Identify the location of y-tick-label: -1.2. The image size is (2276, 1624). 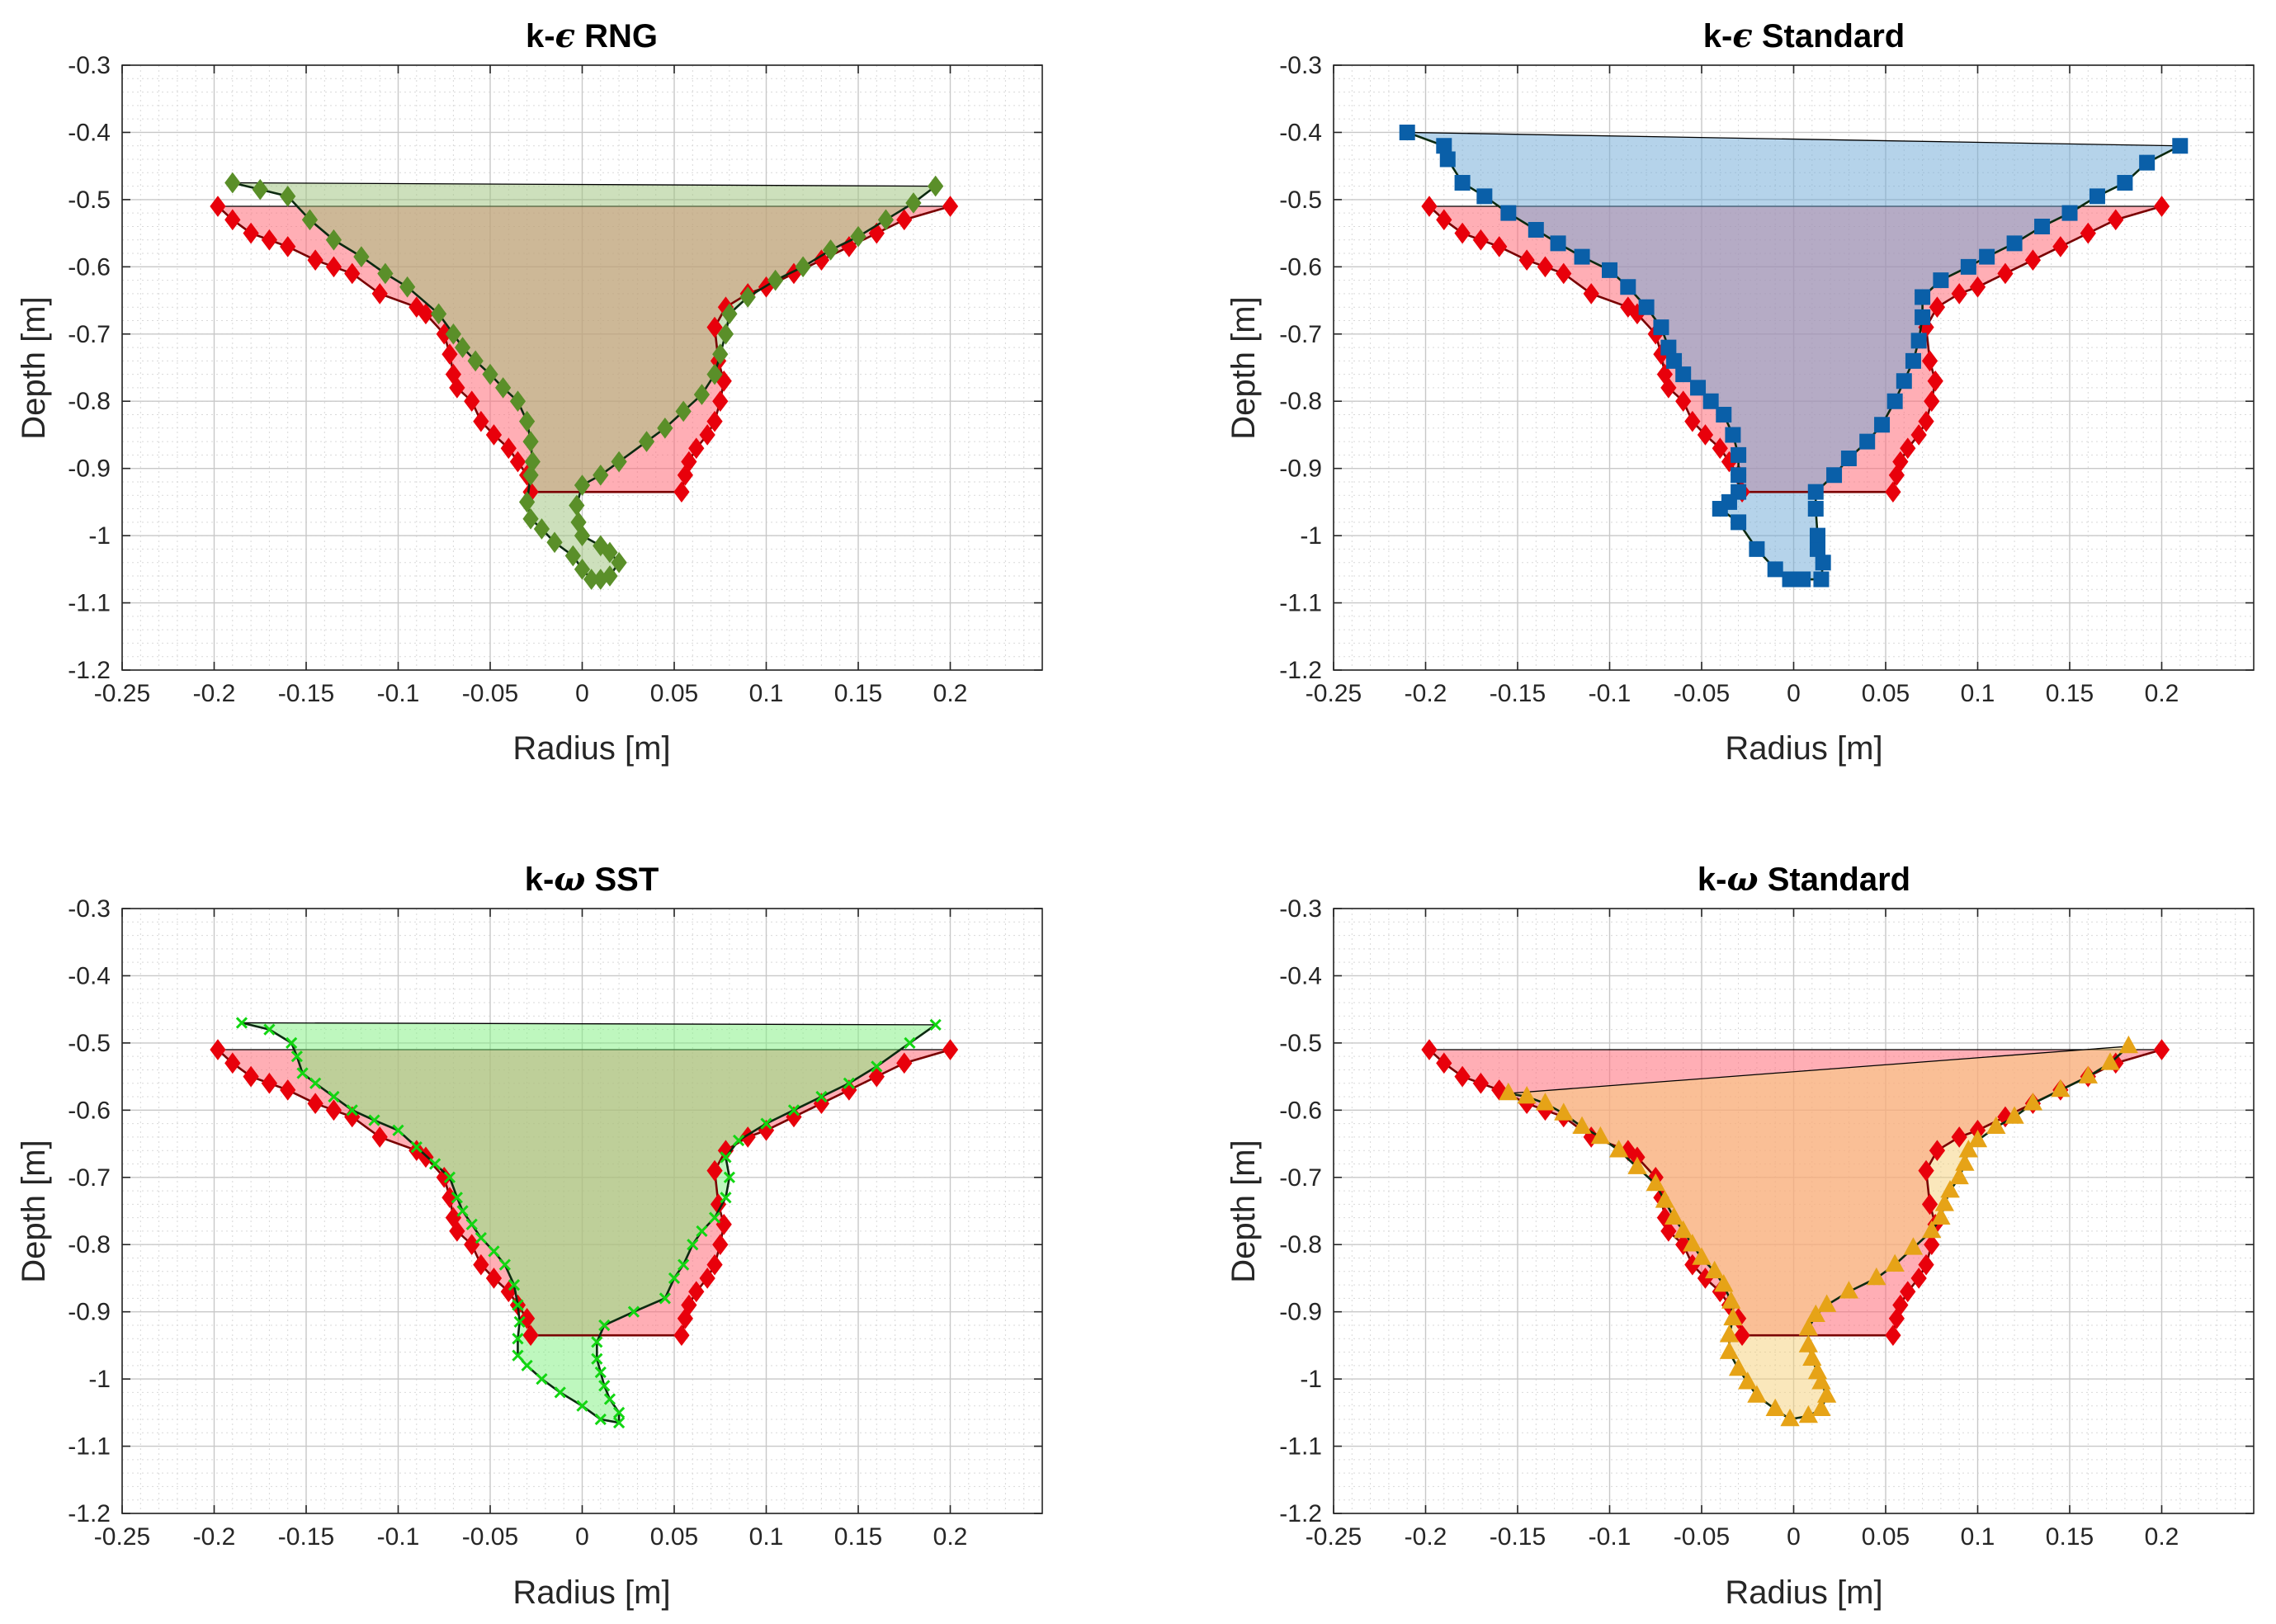
(89, 1513).